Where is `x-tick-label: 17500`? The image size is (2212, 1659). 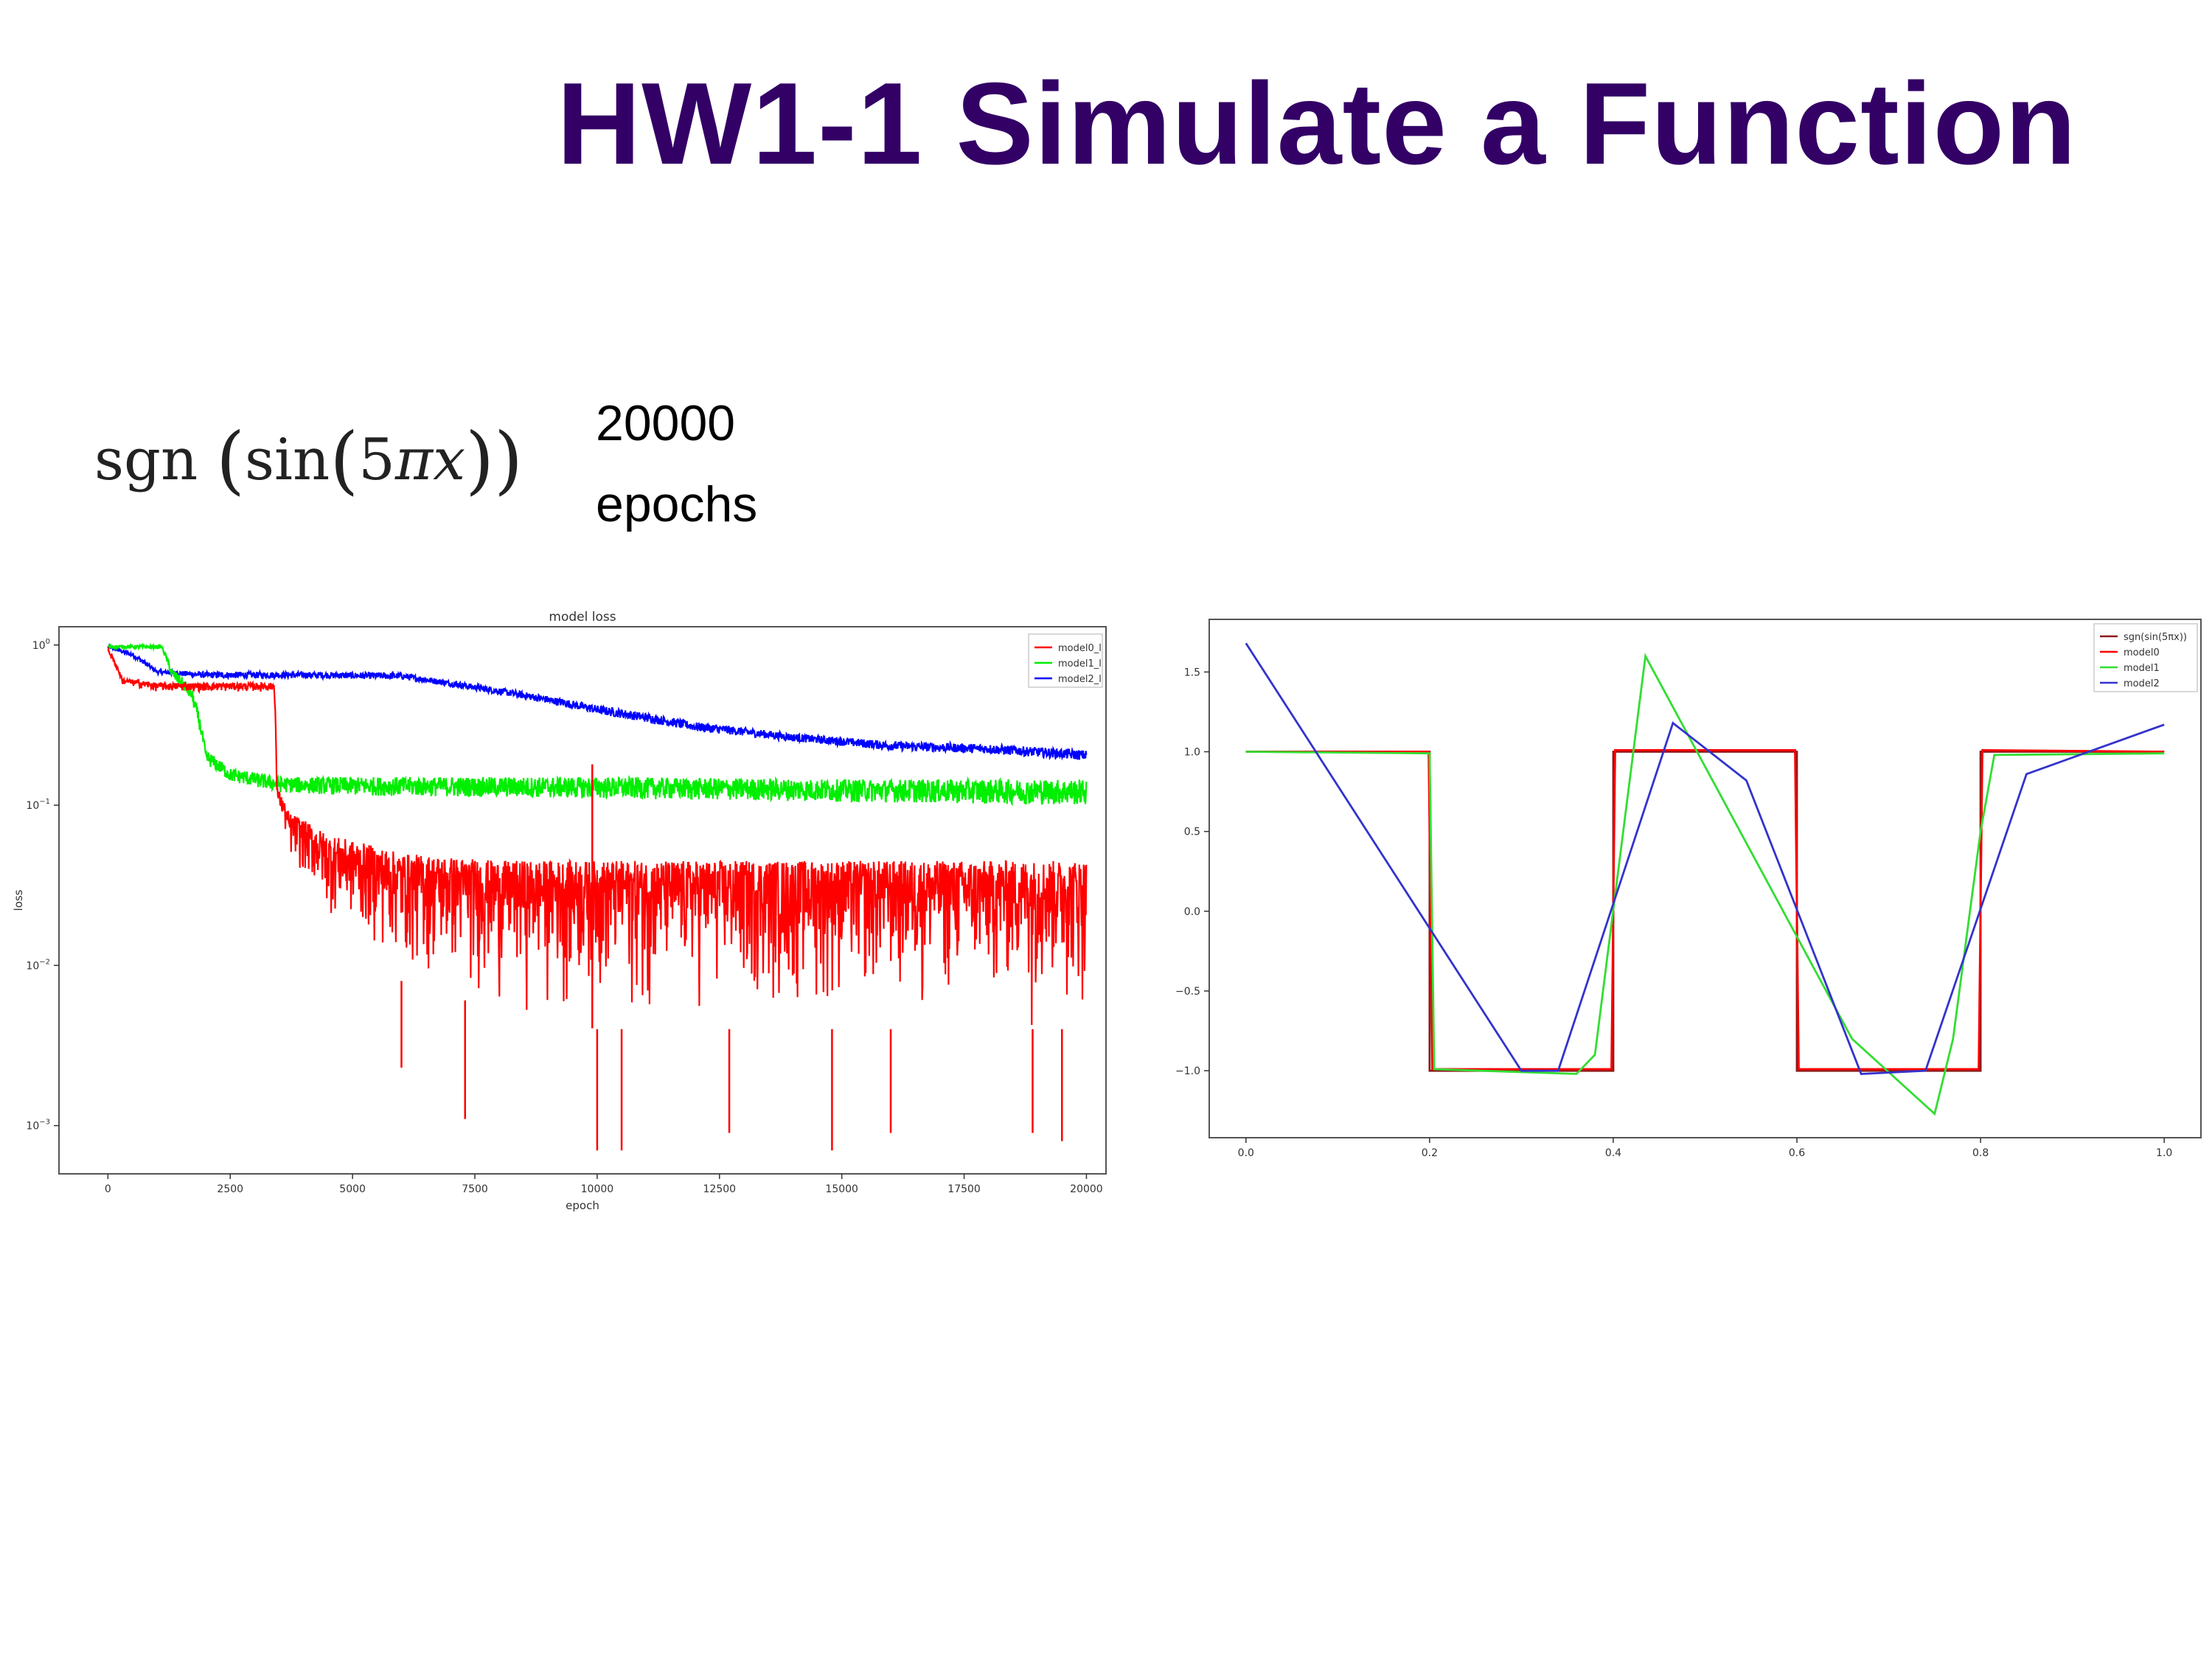
x-tick-label: 17500 is located at coordinates (964, 1189).